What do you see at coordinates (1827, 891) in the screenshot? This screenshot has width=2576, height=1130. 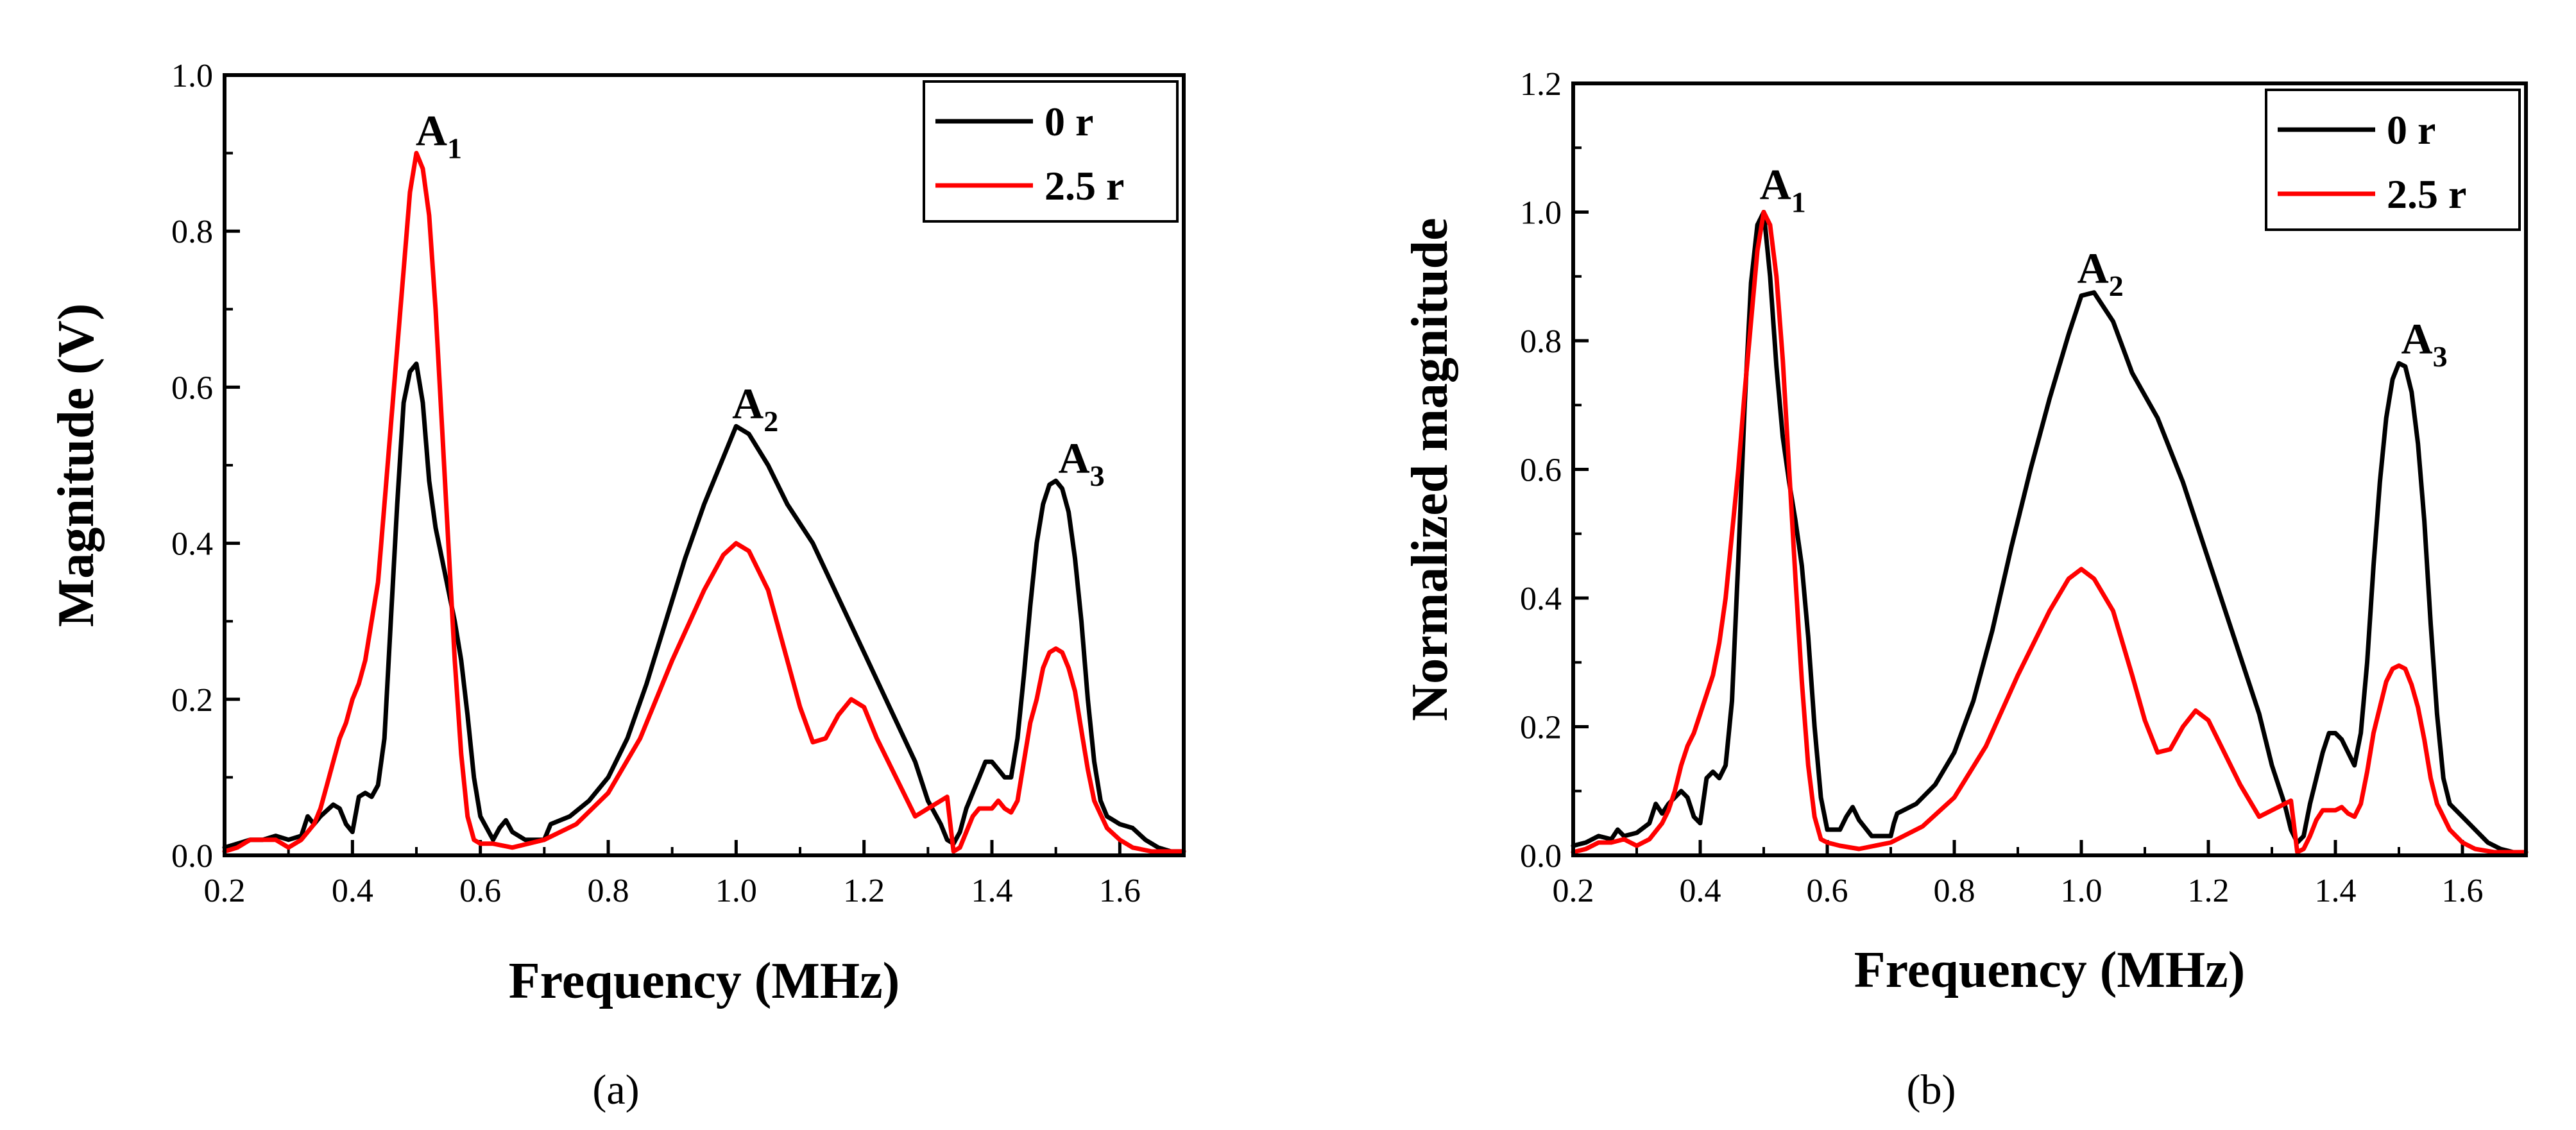 I see `panel-b-x-tick-label: 0.6` at bounding box center [1827, 891].